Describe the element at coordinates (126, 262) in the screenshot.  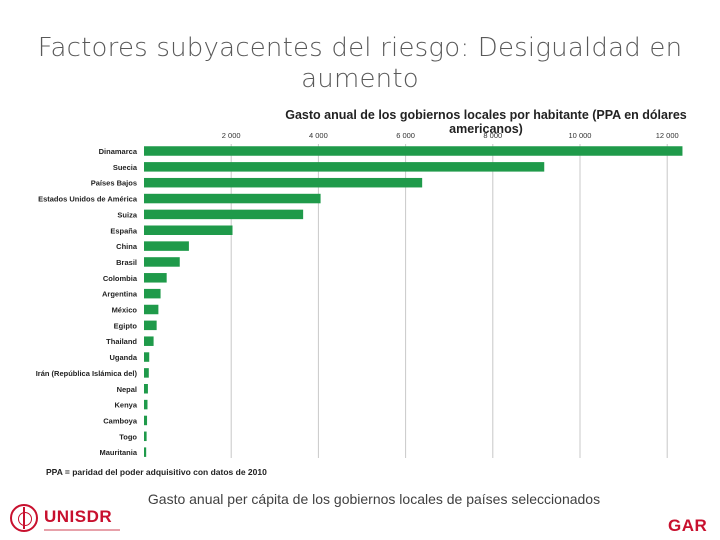
I see `category-label: Brasil` at that location.